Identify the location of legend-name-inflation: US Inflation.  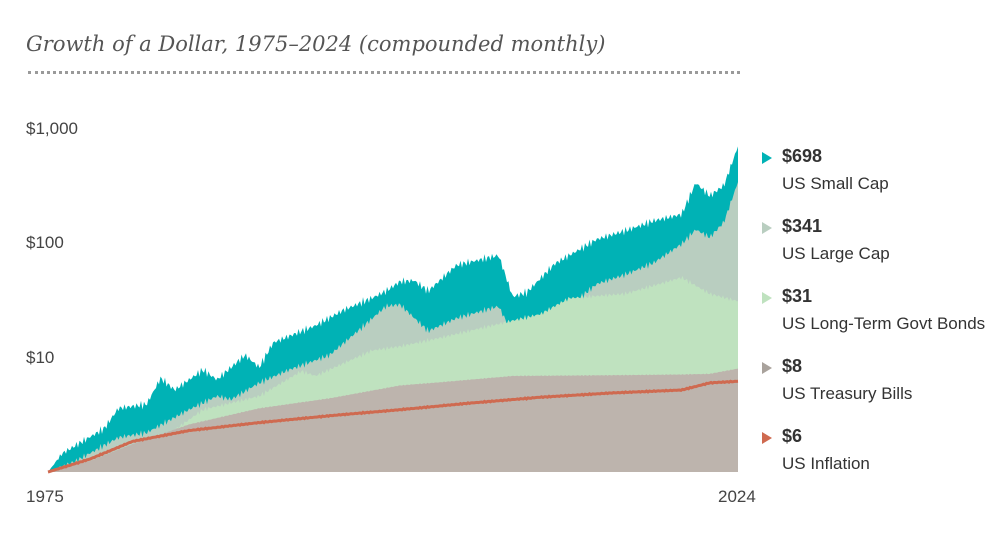
(826, 463).